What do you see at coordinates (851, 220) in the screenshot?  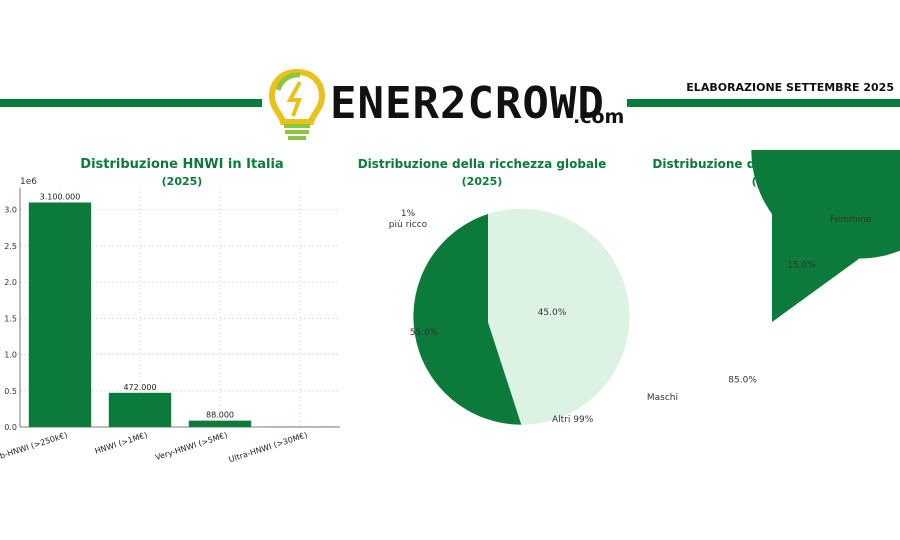 I see `slice-label: Femmine` at bounding box center [851, 220].